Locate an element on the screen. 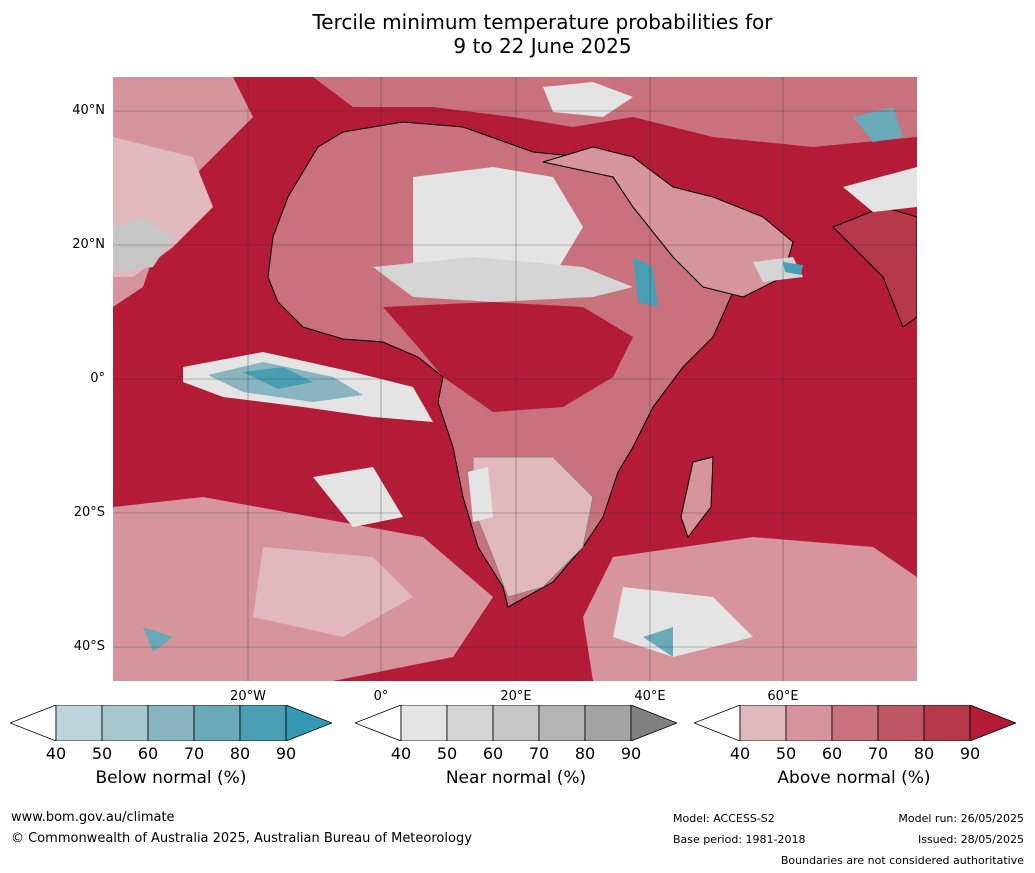  below-tick-40: 40 is located at coordinates (56, 753).